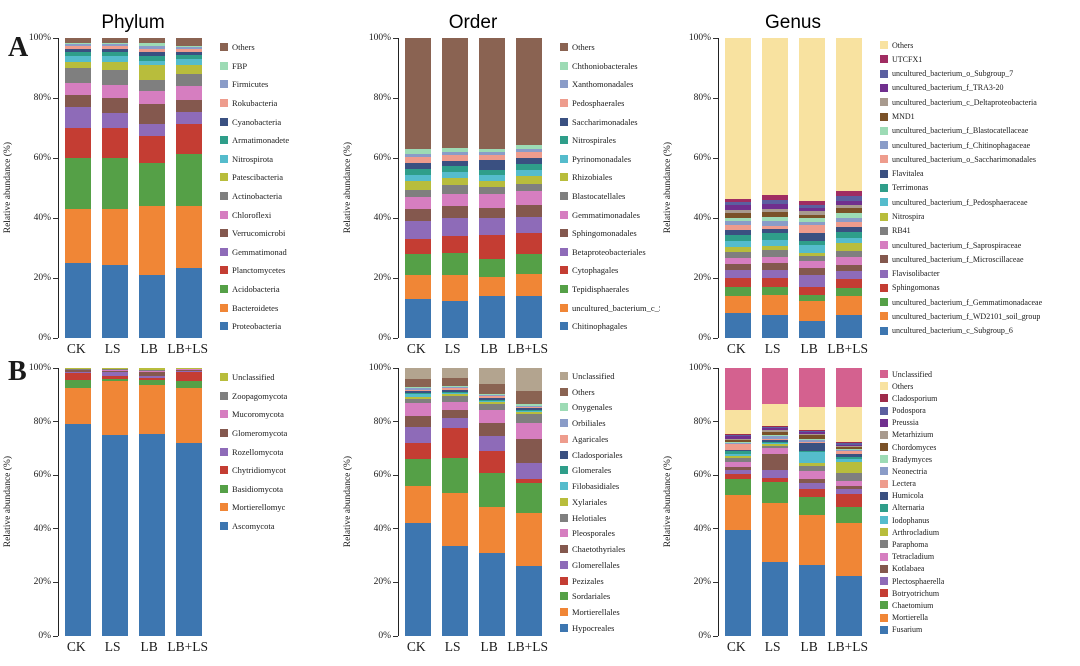 This screenshot has height=666, width=1080. Describe the element at coordinates (77, 502) in the screenshot. I see `stacked-bar-CK` at that location.